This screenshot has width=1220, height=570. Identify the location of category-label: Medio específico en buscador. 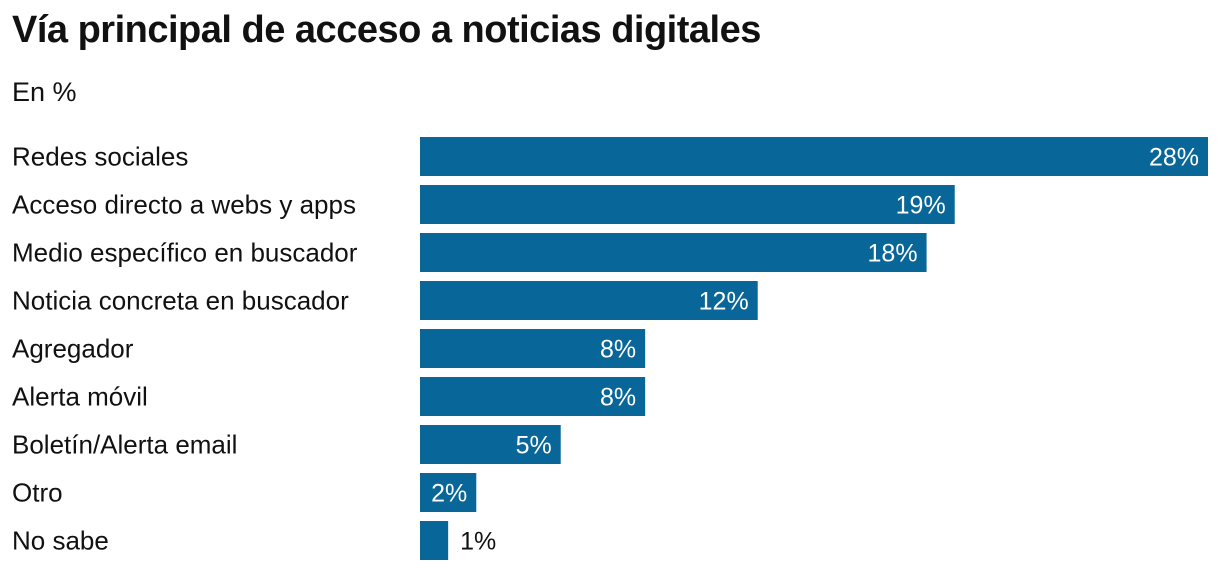
(185, 253).